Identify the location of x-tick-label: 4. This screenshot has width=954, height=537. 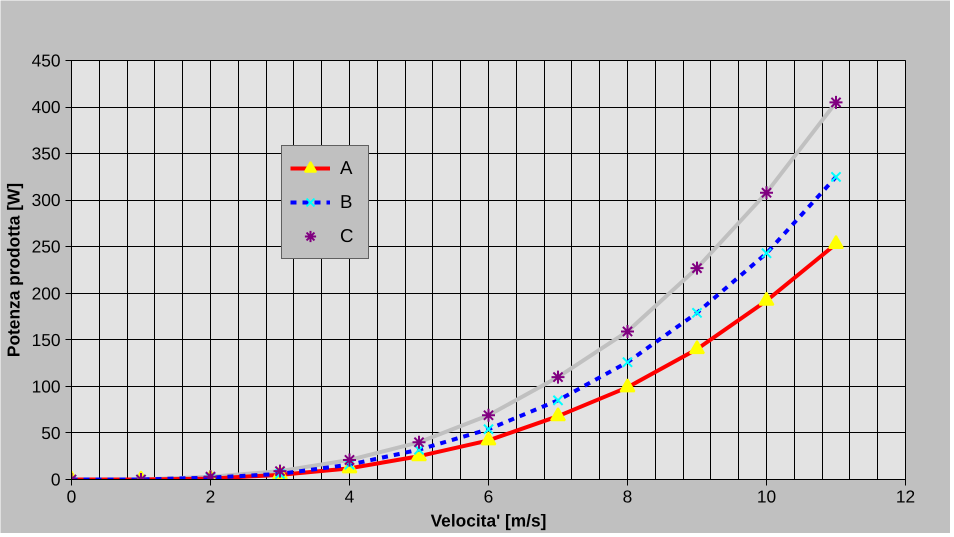
(349, 496).